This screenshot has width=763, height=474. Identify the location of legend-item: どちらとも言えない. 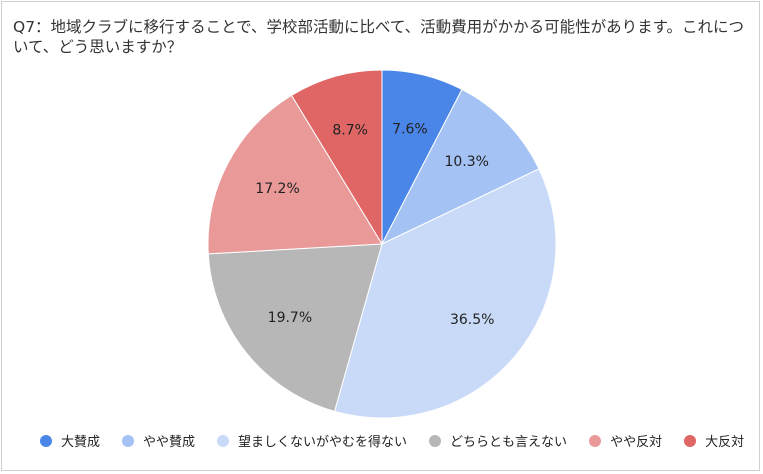
(498, 440).